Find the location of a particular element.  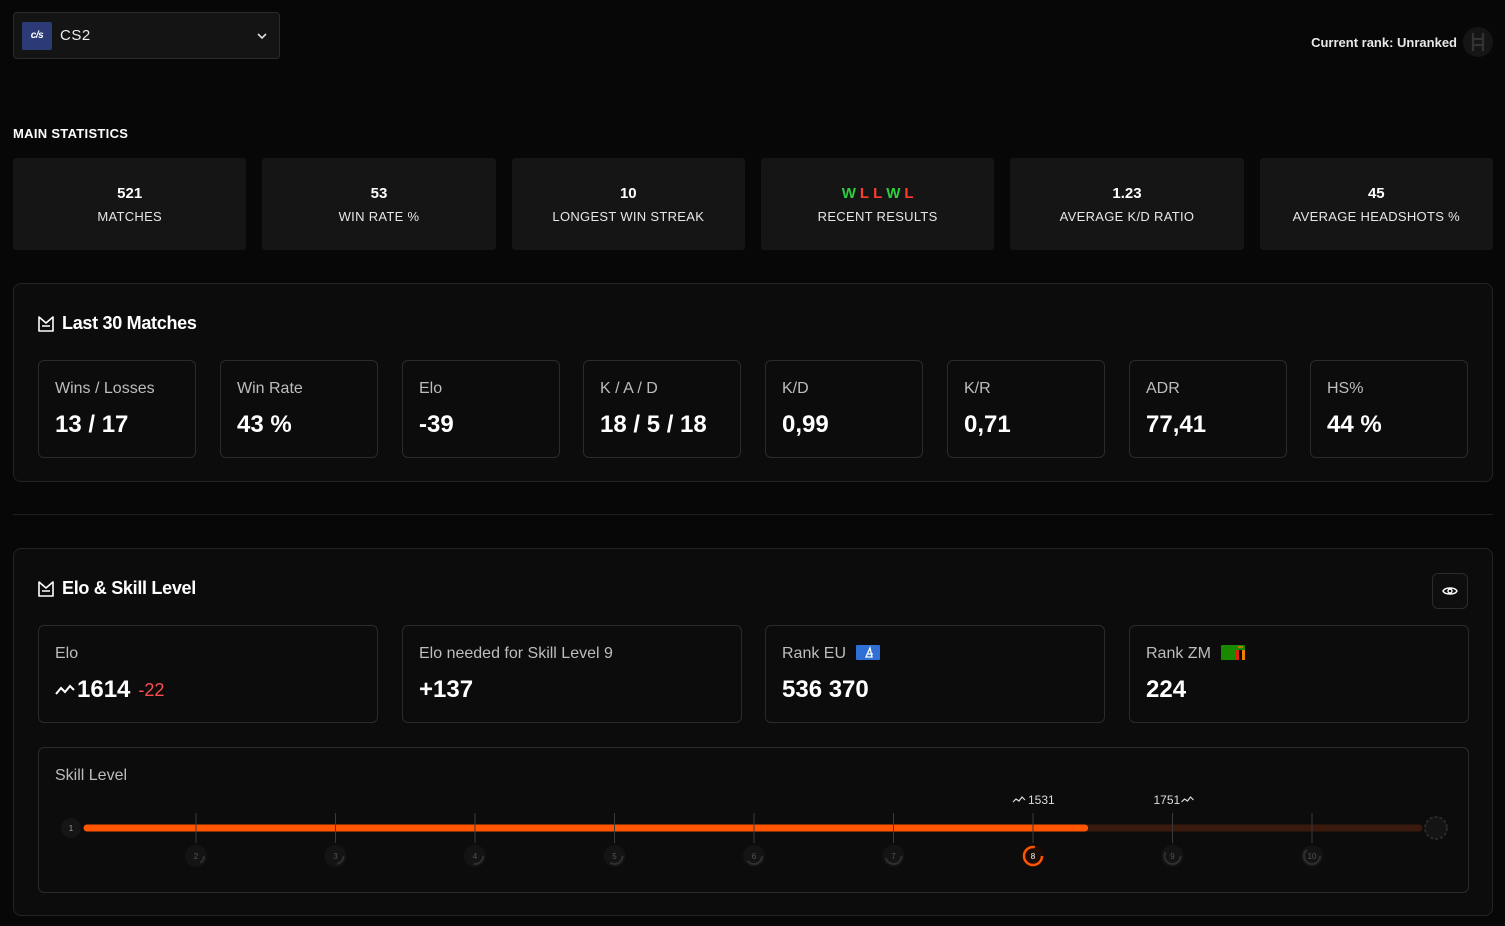

card-label: Win Rate is located at coordinates (270, 388).